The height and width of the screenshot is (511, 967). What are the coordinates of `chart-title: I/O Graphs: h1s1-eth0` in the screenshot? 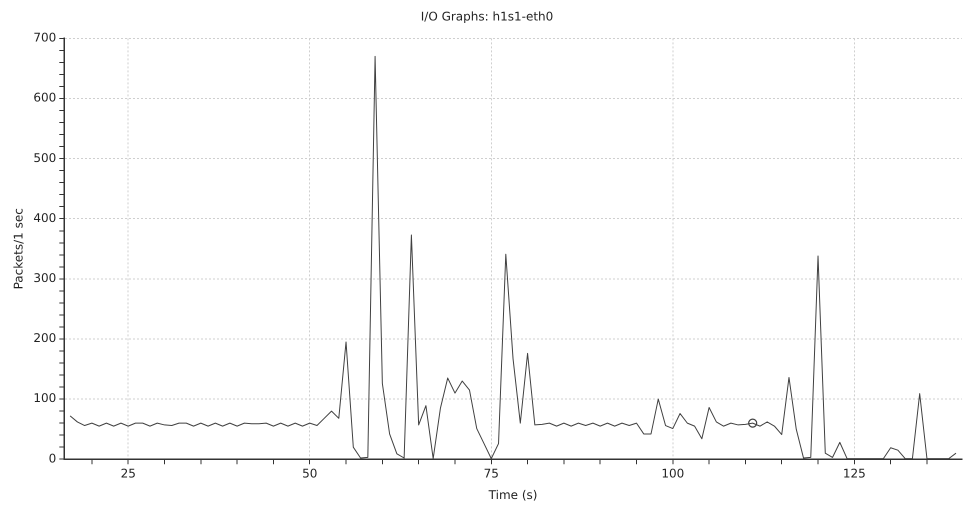 It's located at (487, 16).